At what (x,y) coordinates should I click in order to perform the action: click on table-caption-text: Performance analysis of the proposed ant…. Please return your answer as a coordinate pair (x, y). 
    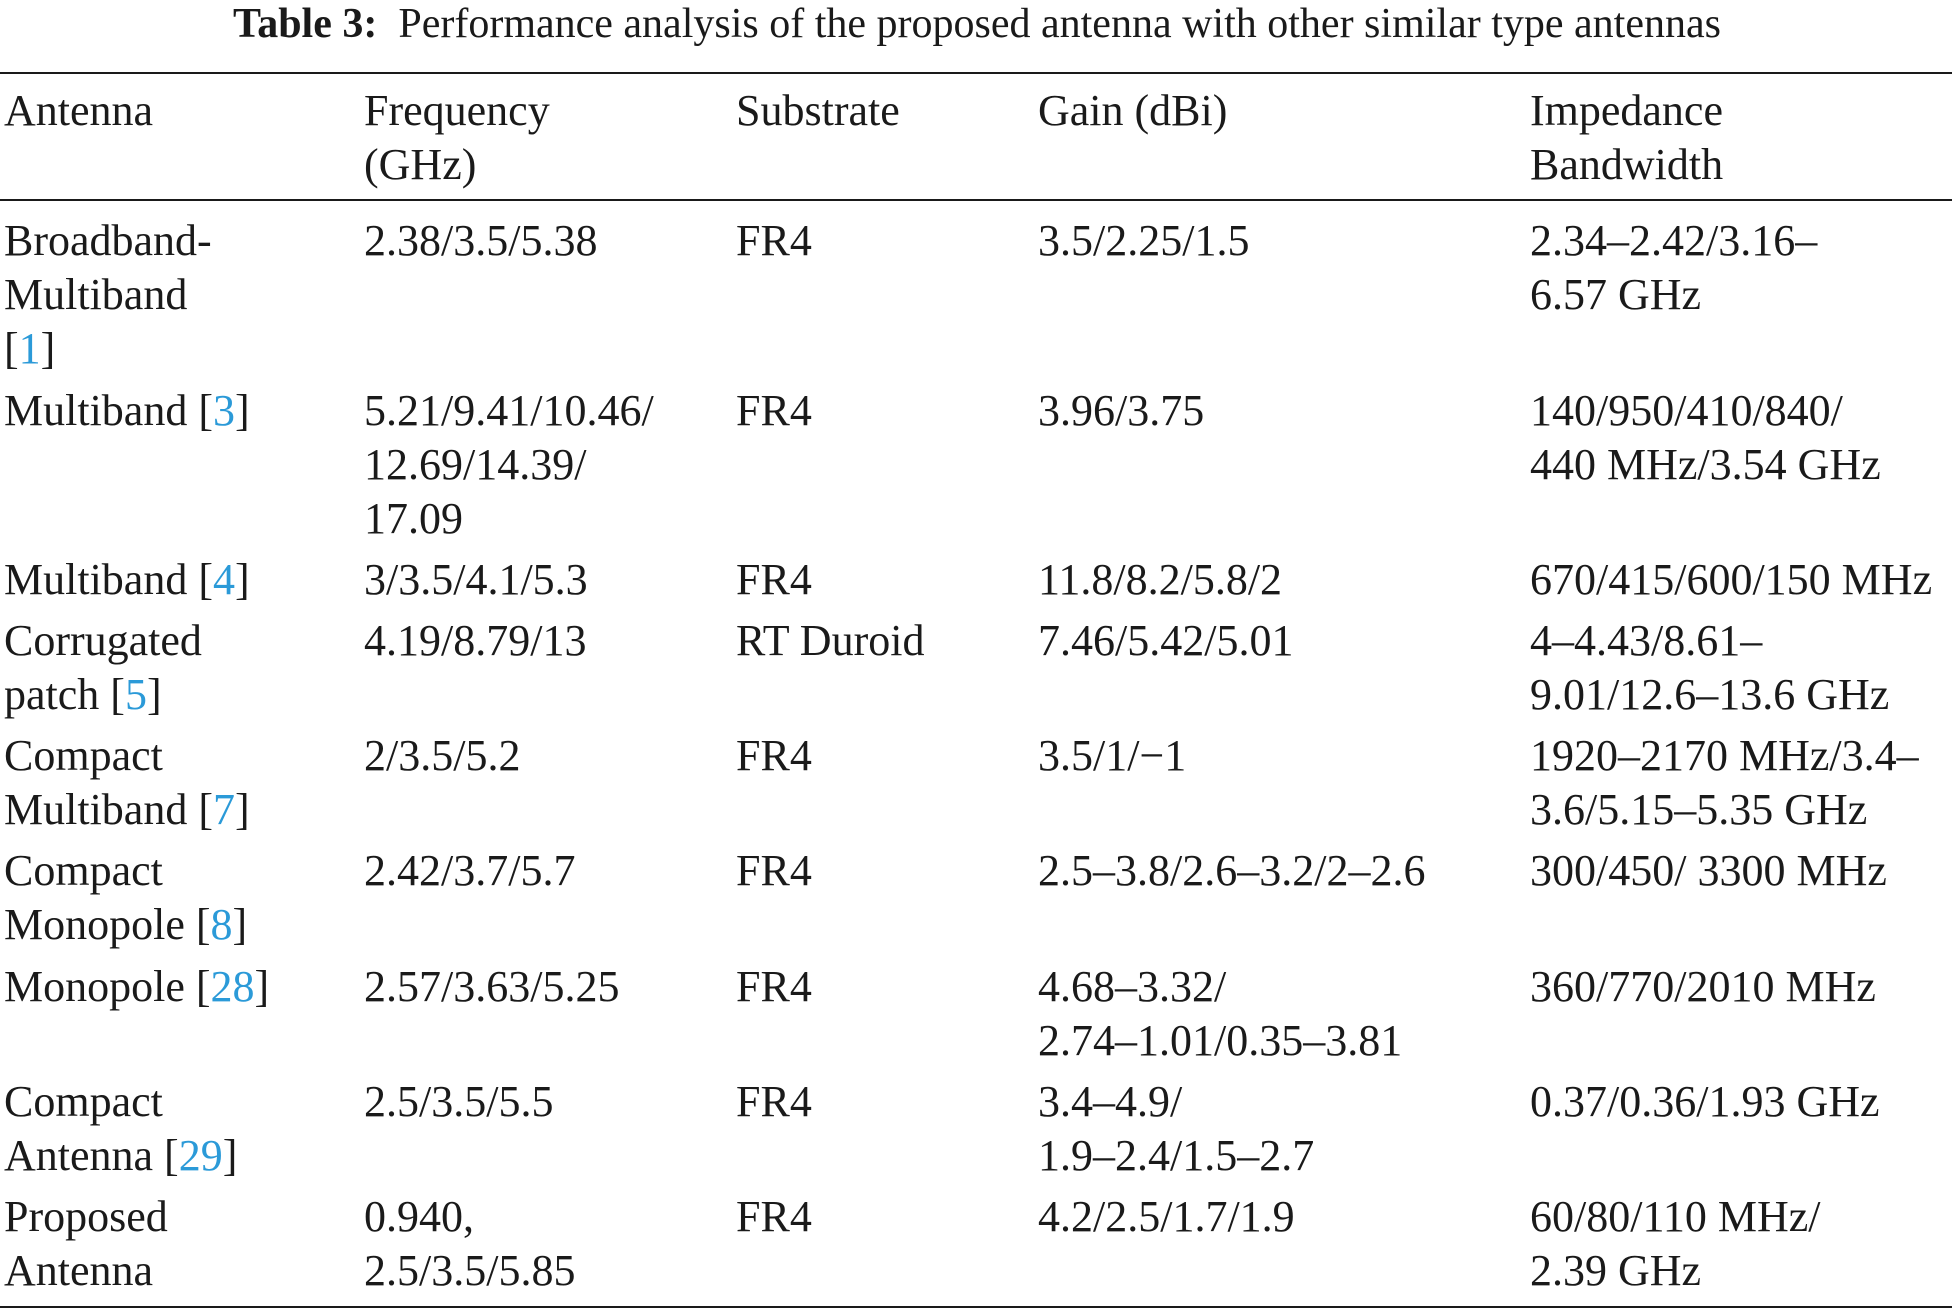
    Looking at the image, I should click on (1059, 24).